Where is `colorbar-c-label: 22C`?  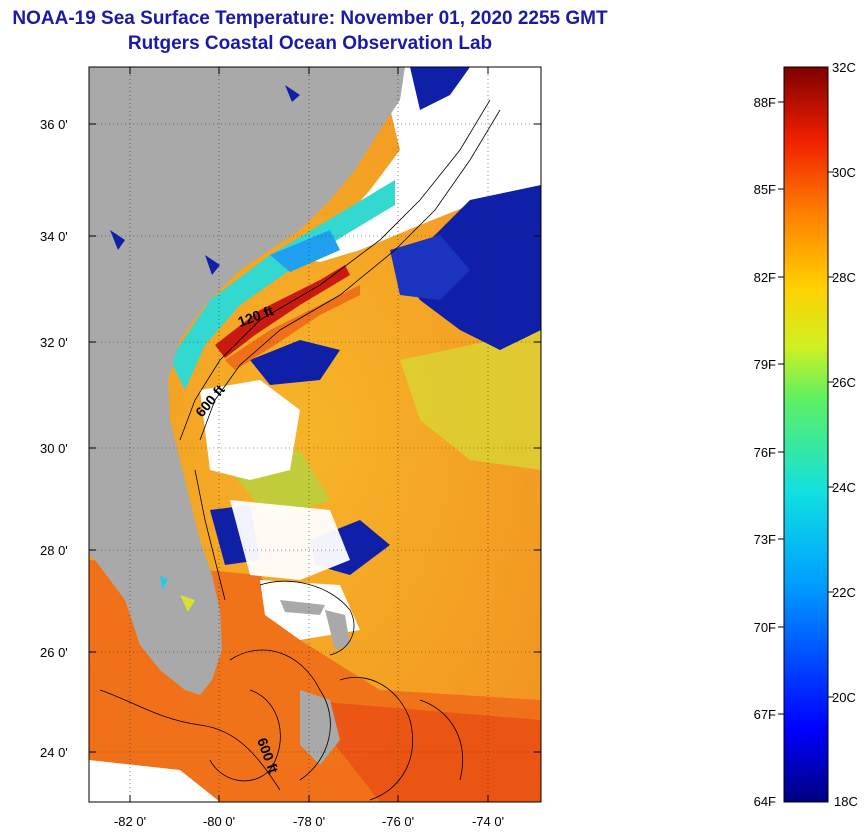 colorbar-c-label: 22C is located at coordinates (844, 592).